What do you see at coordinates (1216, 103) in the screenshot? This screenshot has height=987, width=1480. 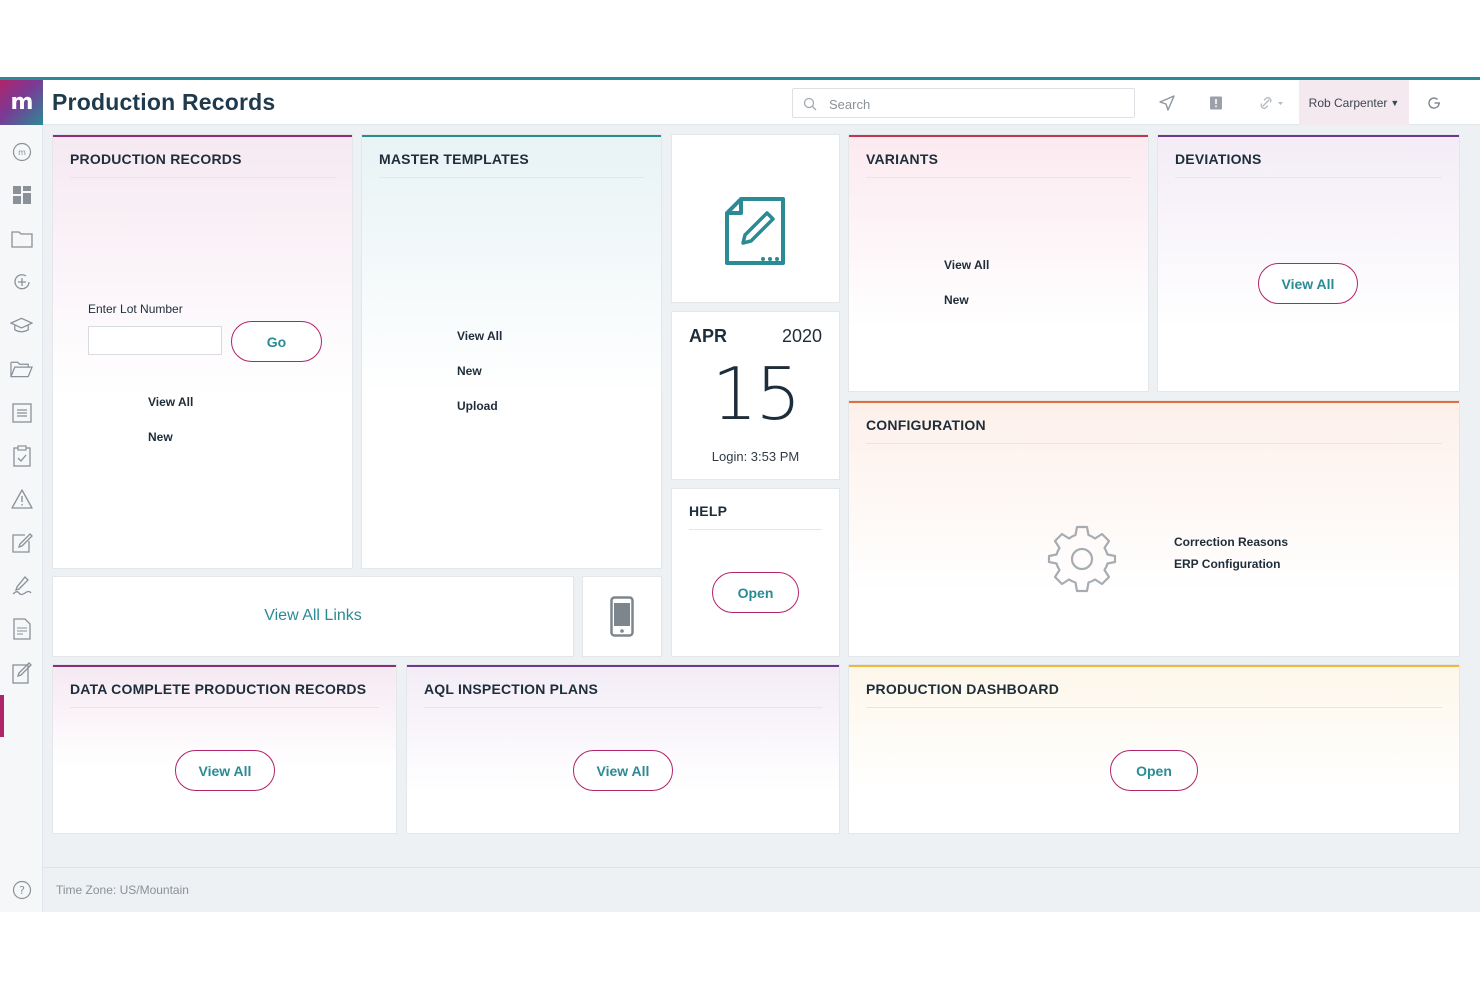 I see `alert-icon` at bounding box center [1216, 103].